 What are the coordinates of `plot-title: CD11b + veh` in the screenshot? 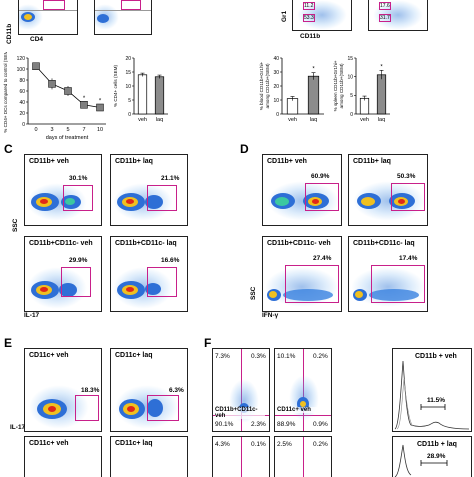 It's located at (436, 356).